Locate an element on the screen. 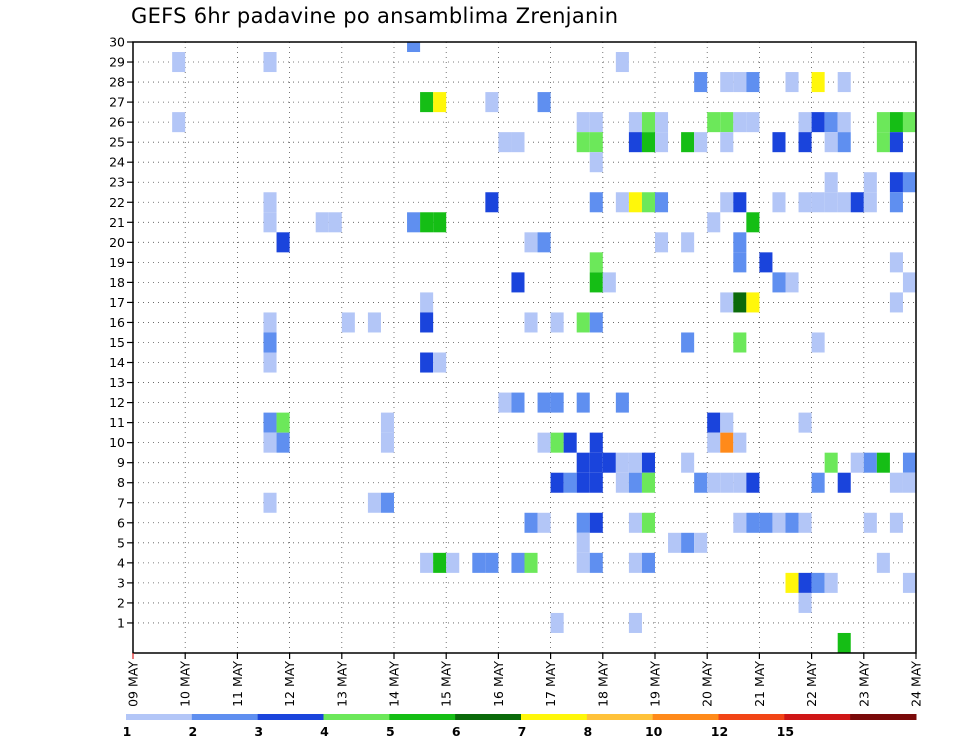 This screenshot has width=960, height=742. x-tick-label: 09 MAY is located at coordinates (133, 684).